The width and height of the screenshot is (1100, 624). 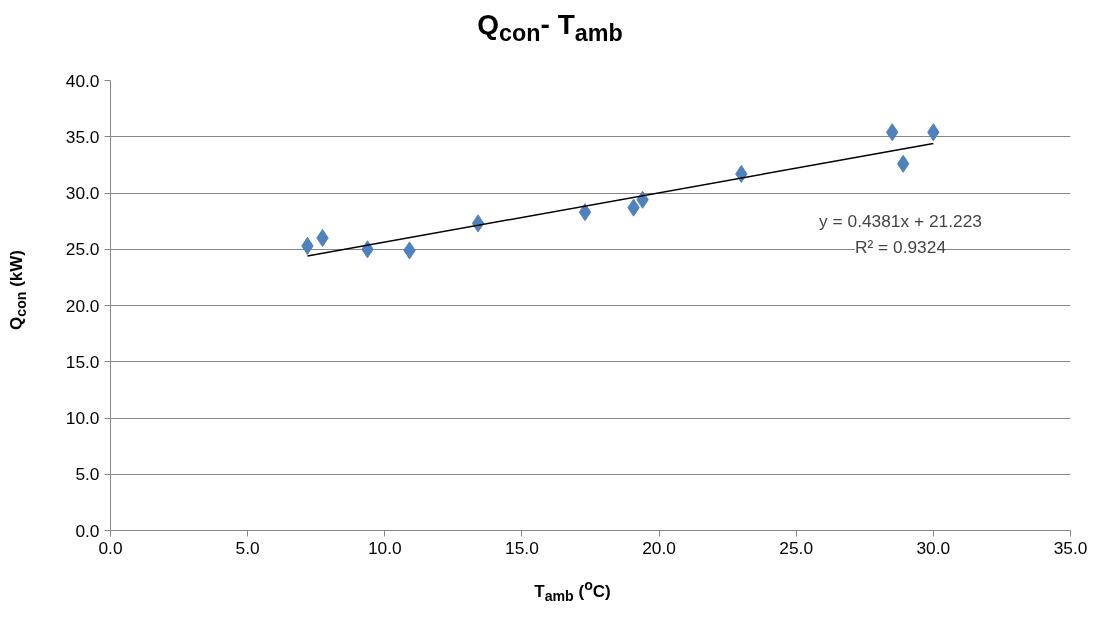 I want to click on y-tick-label: 20.0, so click(x=82, y=305).